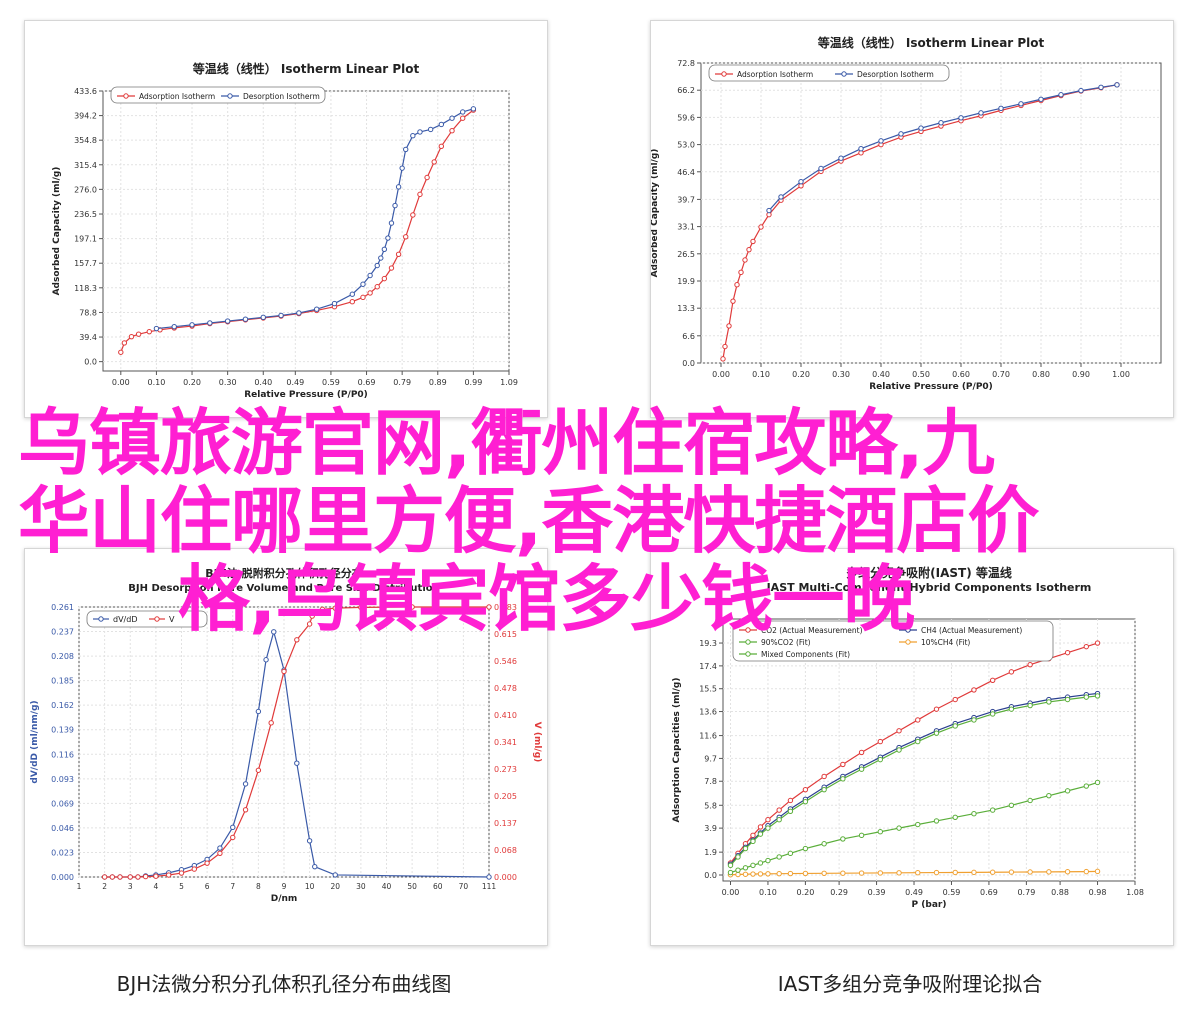  I want to click on y-tick-label-left: 0.185, so click(62, 681).